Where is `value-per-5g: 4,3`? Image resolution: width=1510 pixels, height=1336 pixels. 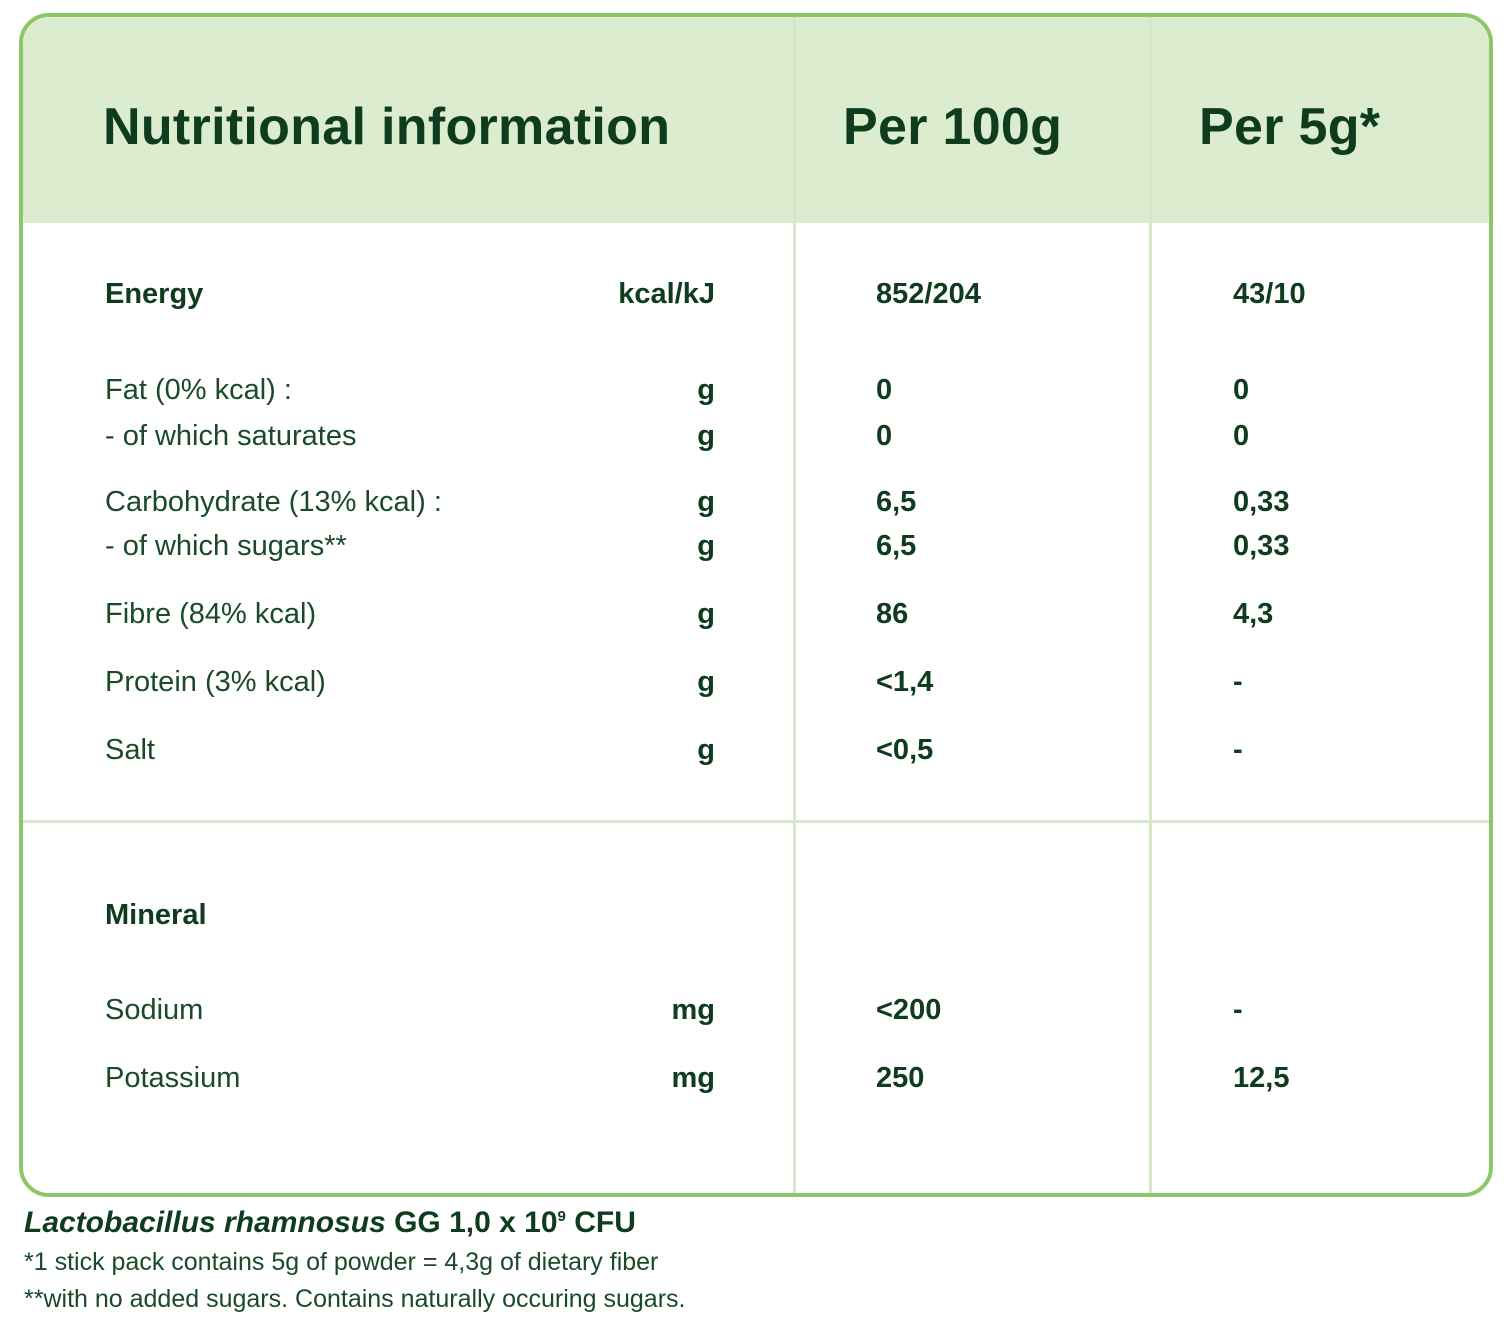
value-per-5g: 4,3 is located at coordinates (1253, 614).